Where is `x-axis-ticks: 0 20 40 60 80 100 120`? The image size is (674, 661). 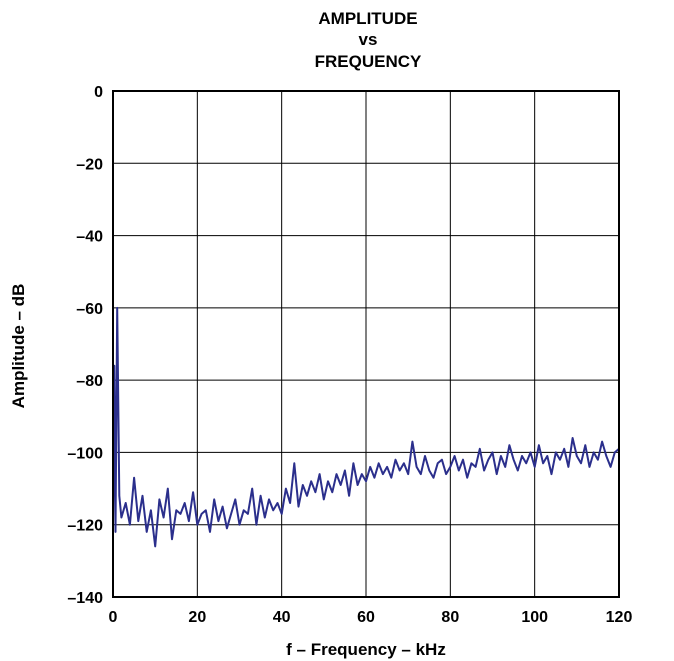 x-axis-ticks: 0 20 40 60 80 100 120 is located at coordinates (371, 617).